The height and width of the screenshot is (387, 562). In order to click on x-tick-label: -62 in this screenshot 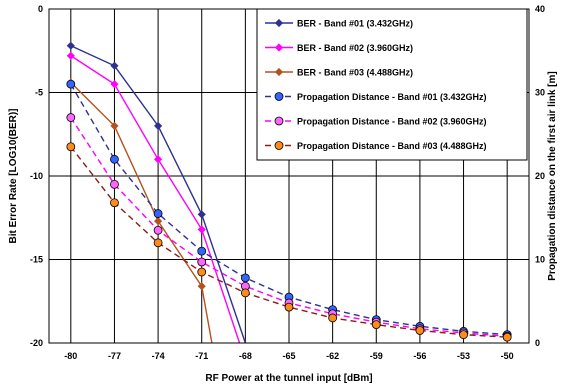, I will do `click(332, 356)`.